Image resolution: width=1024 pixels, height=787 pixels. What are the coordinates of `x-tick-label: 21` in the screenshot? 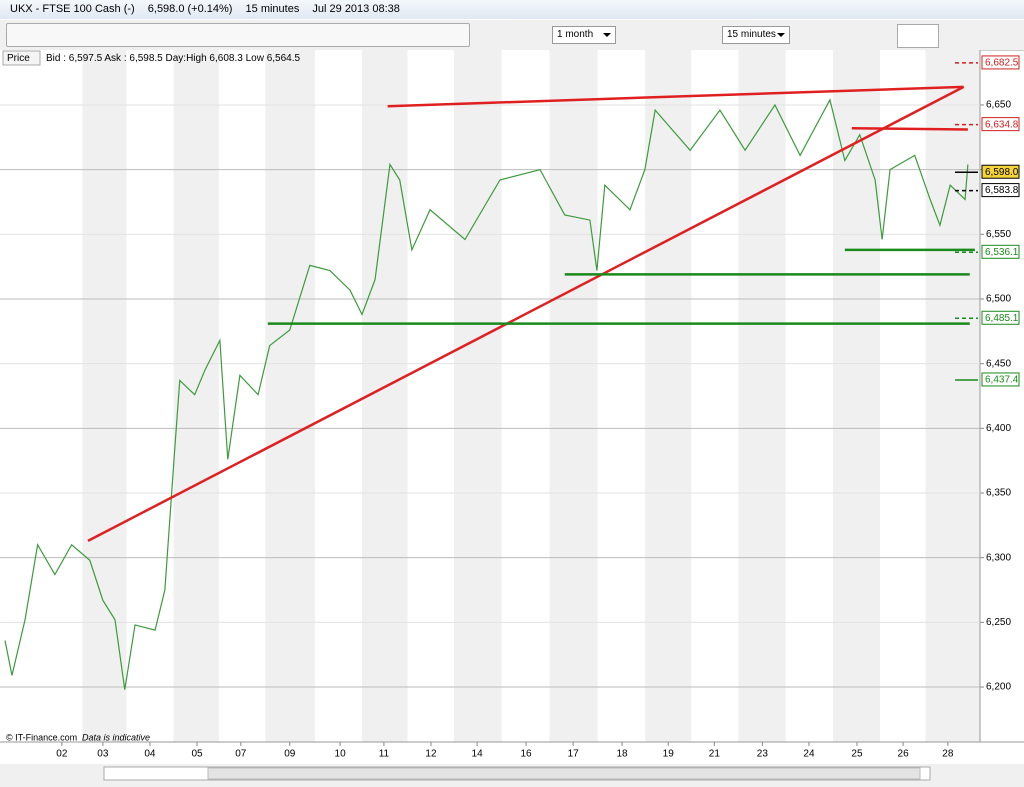 It's located at (715, 754).